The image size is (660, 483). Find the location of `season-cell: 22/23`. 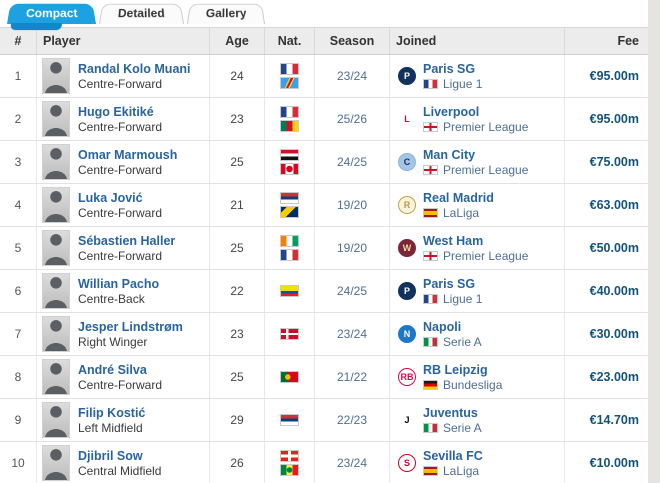

season-cell: 22/23 is located at coordinates (352, 420).